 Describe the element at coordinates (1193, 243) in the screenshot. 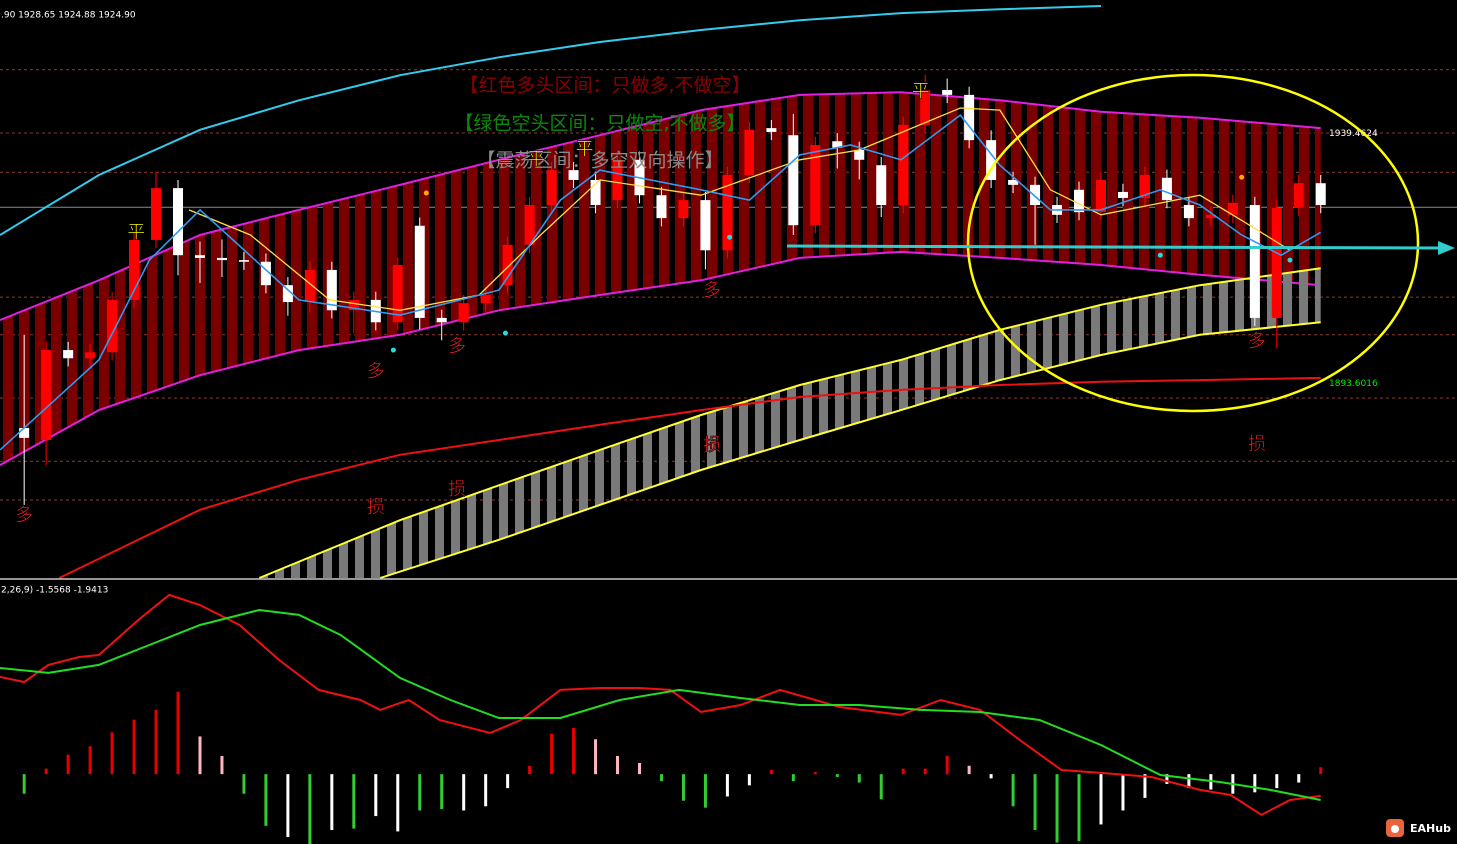

I see `highlight-ellipse` at that location.